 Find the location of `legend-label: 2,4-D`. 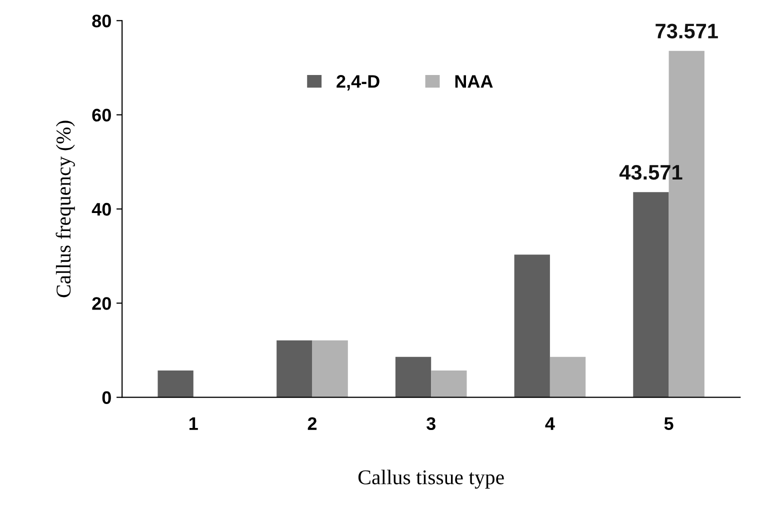

legend-label: 2,4-D is located at coordinates (358, 82).